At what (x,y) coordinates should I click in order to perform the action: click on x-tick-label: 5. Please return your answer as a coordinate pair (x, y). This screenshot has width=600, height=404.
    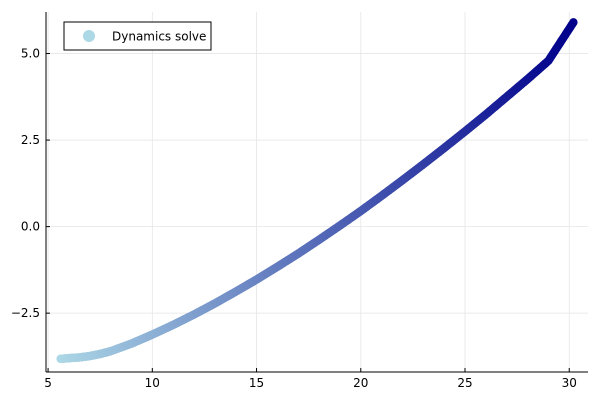
    Looking at the image, I should click on (48, 383).